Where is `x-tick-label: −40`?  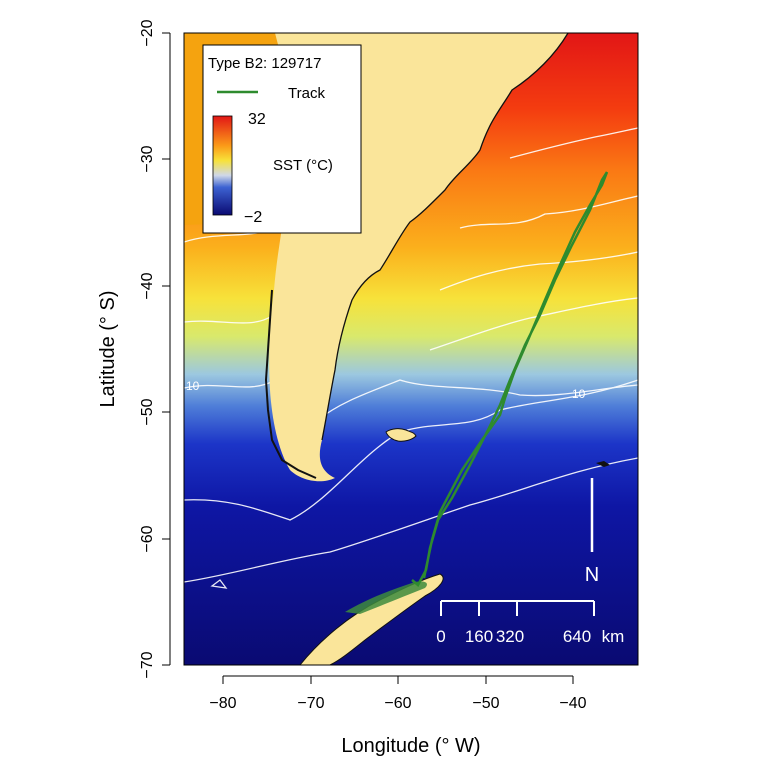
x-tick-label: −40 is located at coordinates (572, 703).